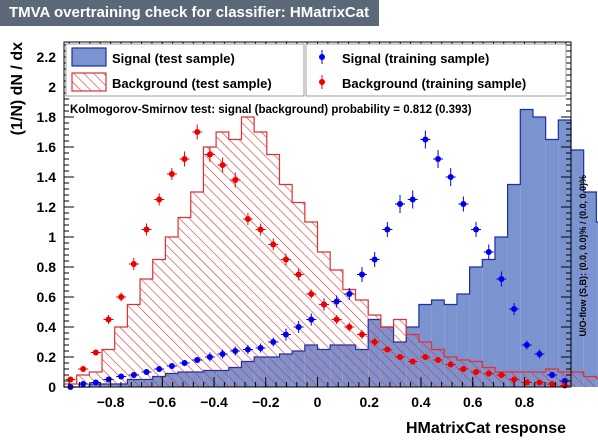 The image size is (598, 443). I want to click on x-tick-label: −0.4, so click(214, 402).